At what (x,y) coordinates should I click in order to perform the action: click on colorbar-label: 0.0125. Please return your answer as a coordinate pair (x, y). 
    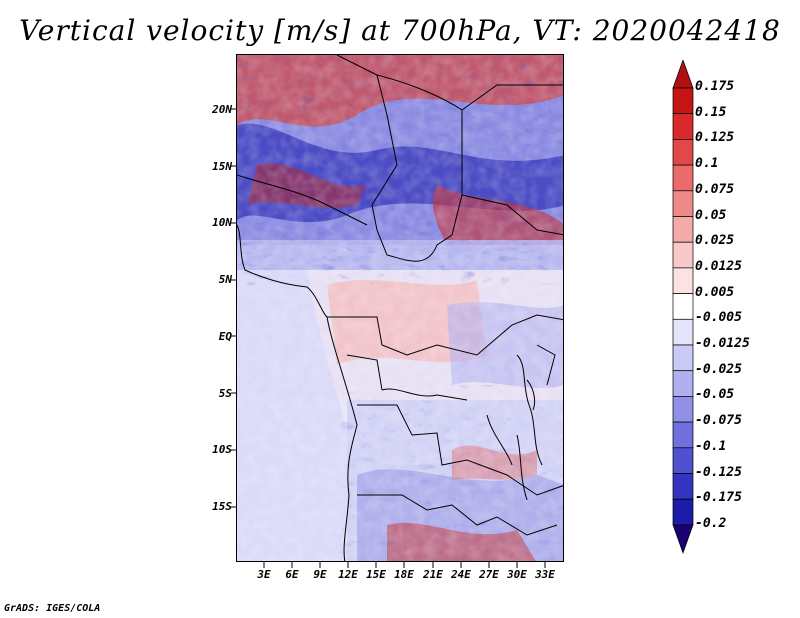
    Looking at the image, I should click on (718, 266).